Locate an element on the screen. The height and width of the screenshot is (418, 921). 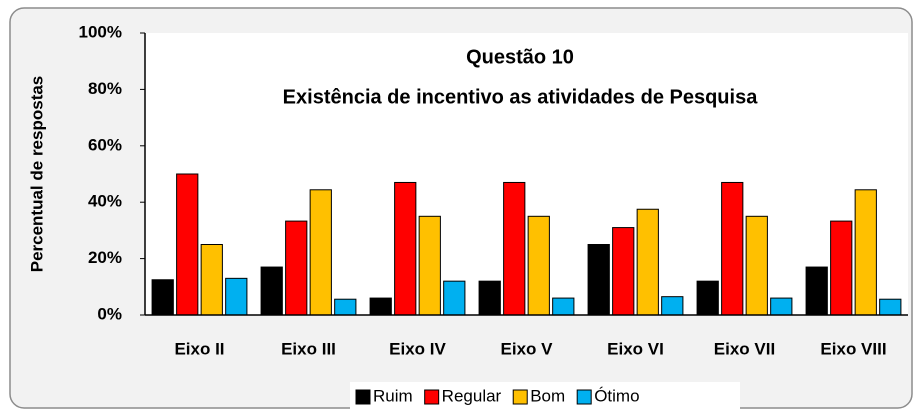
y-tick-label: 80% is located at coordinates (105, 88).